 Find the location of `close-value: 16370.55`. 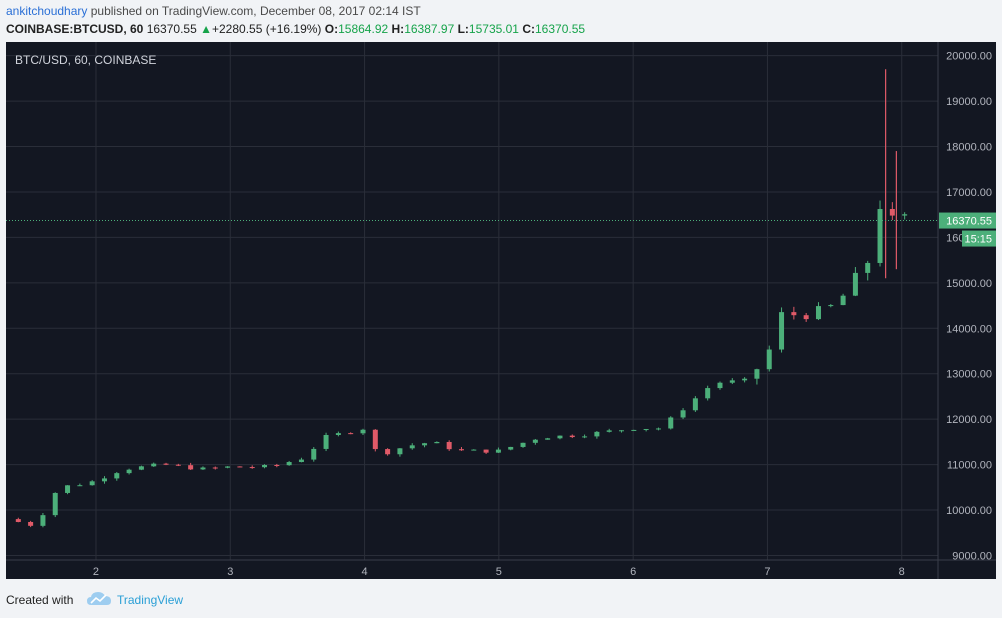

close-value: 16370.55 is located at coordinates (560, 29).